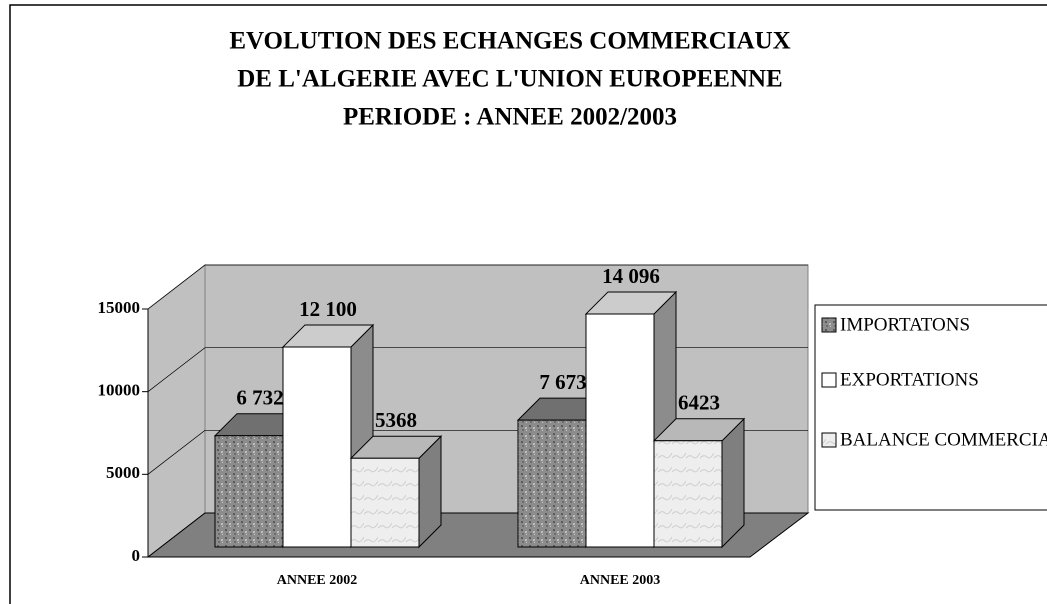  I want to click on legend-box, so click(930, 407).